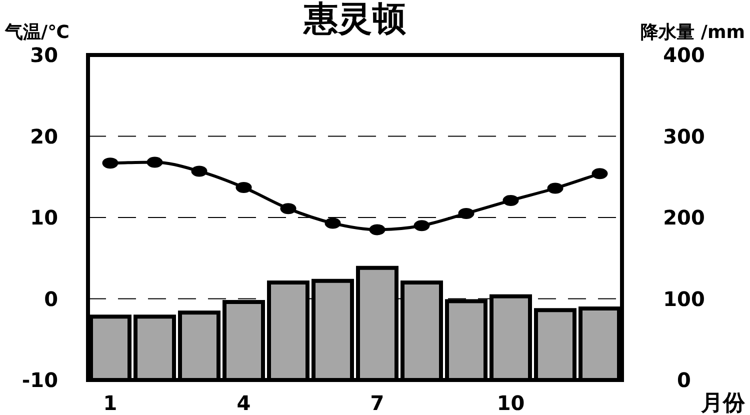 This screenshot has height=415, width=750. Describe the element at coordinates (684, 136) in the screenshot. I see `y2-tick-label: 300` at that location.